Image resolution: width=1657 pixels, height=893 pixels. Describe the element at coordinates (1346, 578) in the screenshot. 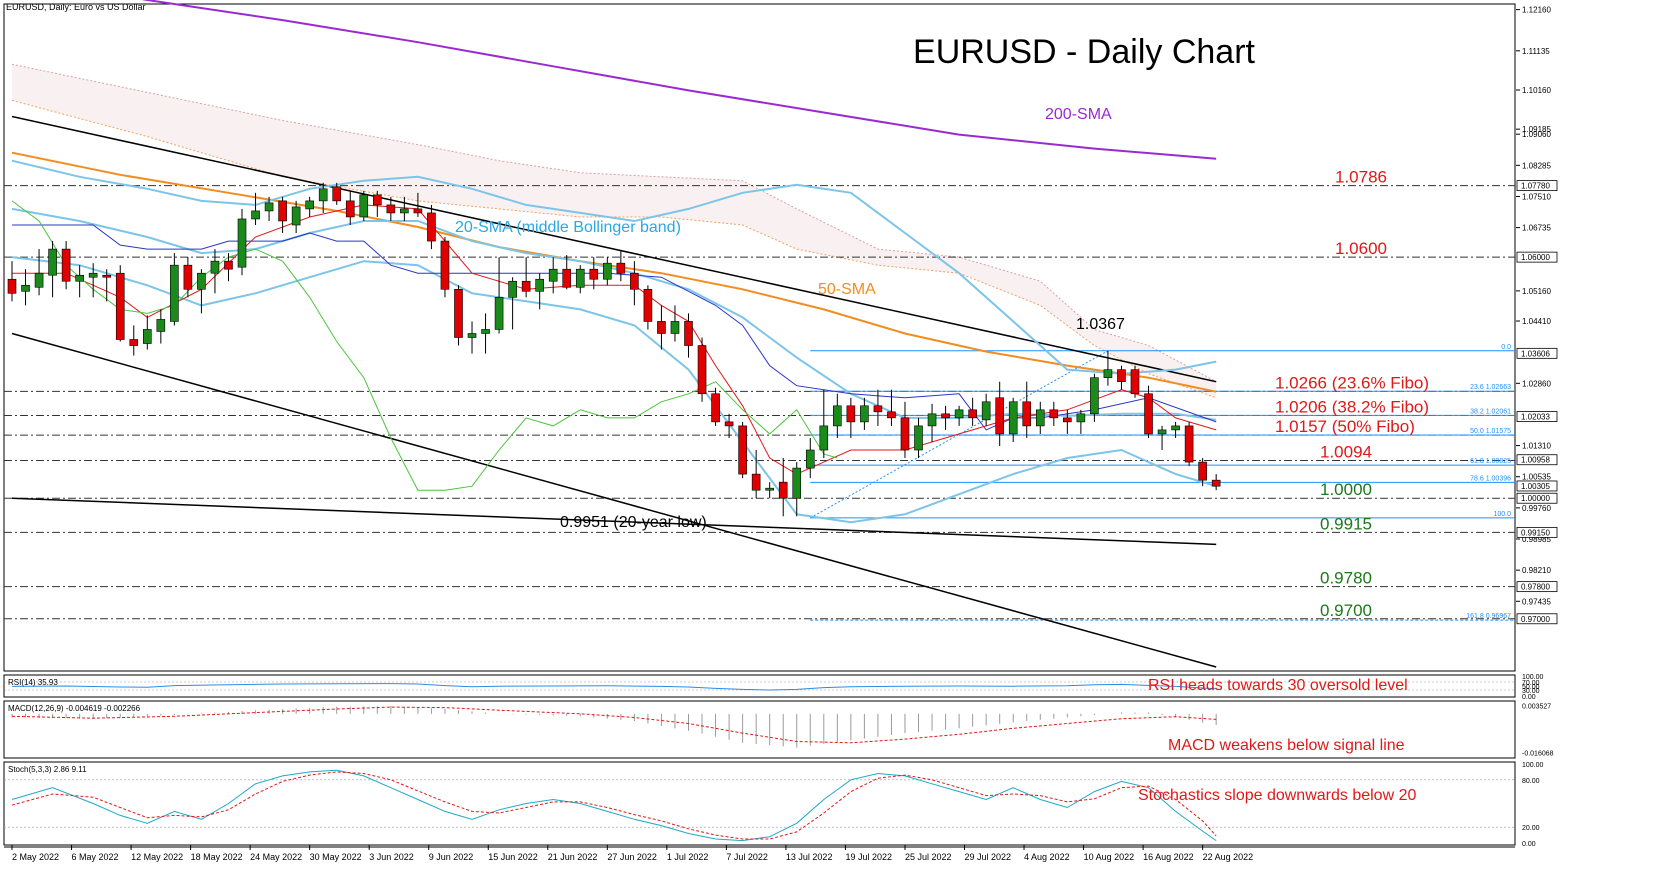

I see `level-label-8: 0.9780` at that location.